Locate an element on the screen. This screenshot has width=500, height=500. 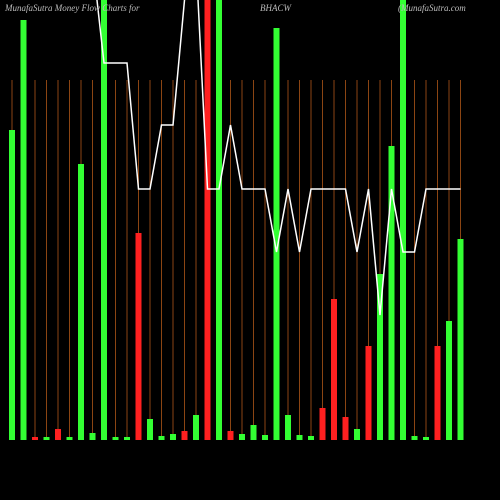
chart-source: (MunafaSutra.com is located at coordinates (432, 8).